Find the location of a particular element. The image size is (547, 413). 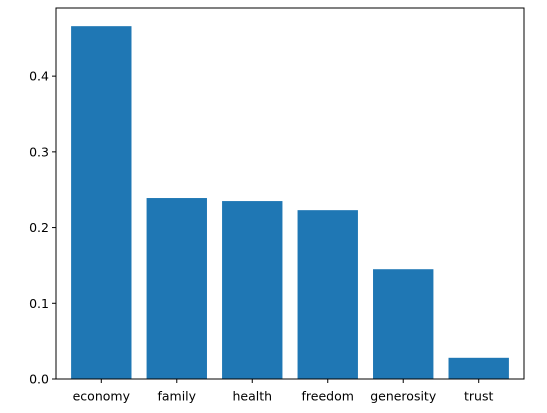

bar-generosity is located at coordinates (403, 324).